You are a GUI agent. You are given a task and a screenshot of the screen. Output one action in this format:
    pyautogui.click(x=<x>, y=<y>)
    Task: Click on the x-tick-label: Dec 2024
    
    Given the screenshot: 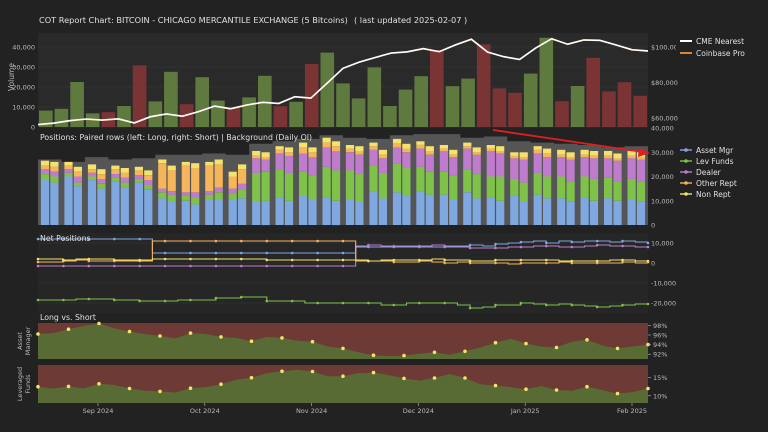 What is the action you would take?
    pyautogui.click(x=418, y=411)
    